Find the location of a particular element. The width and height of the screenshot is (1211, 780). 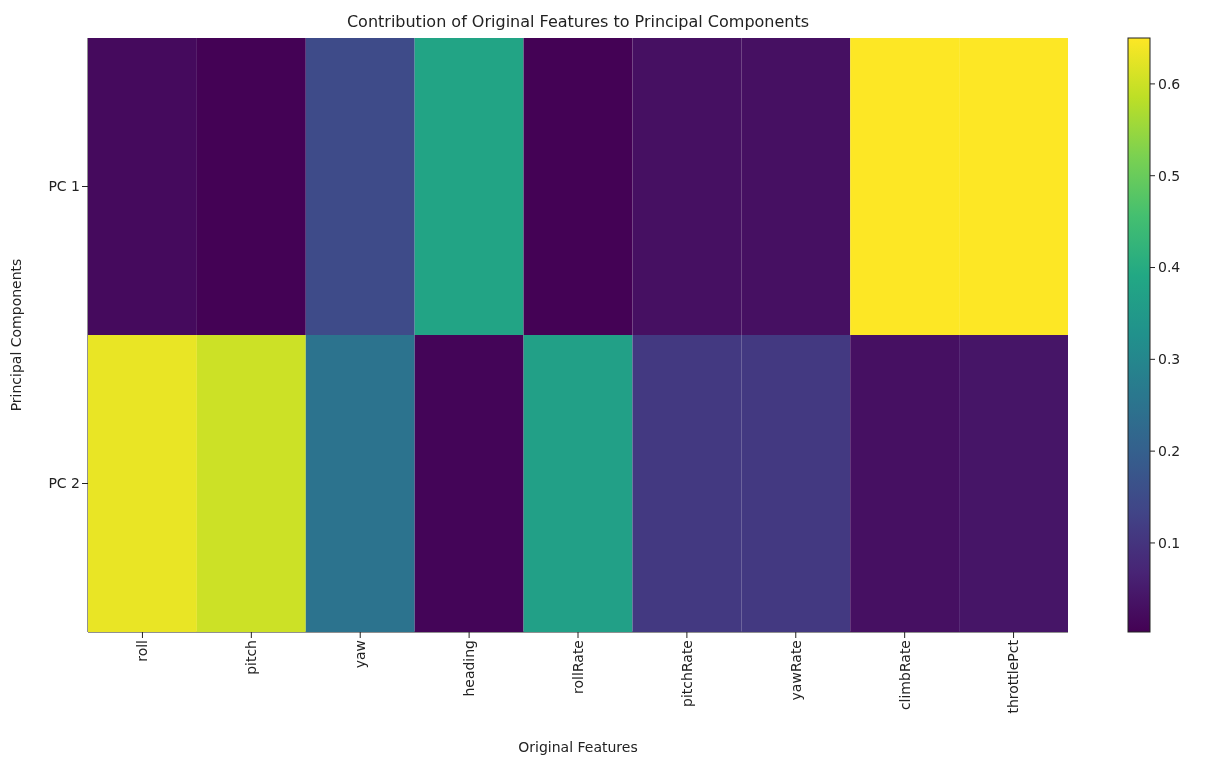

x-tick-label: yawRate is located at coordinates (795, 670).